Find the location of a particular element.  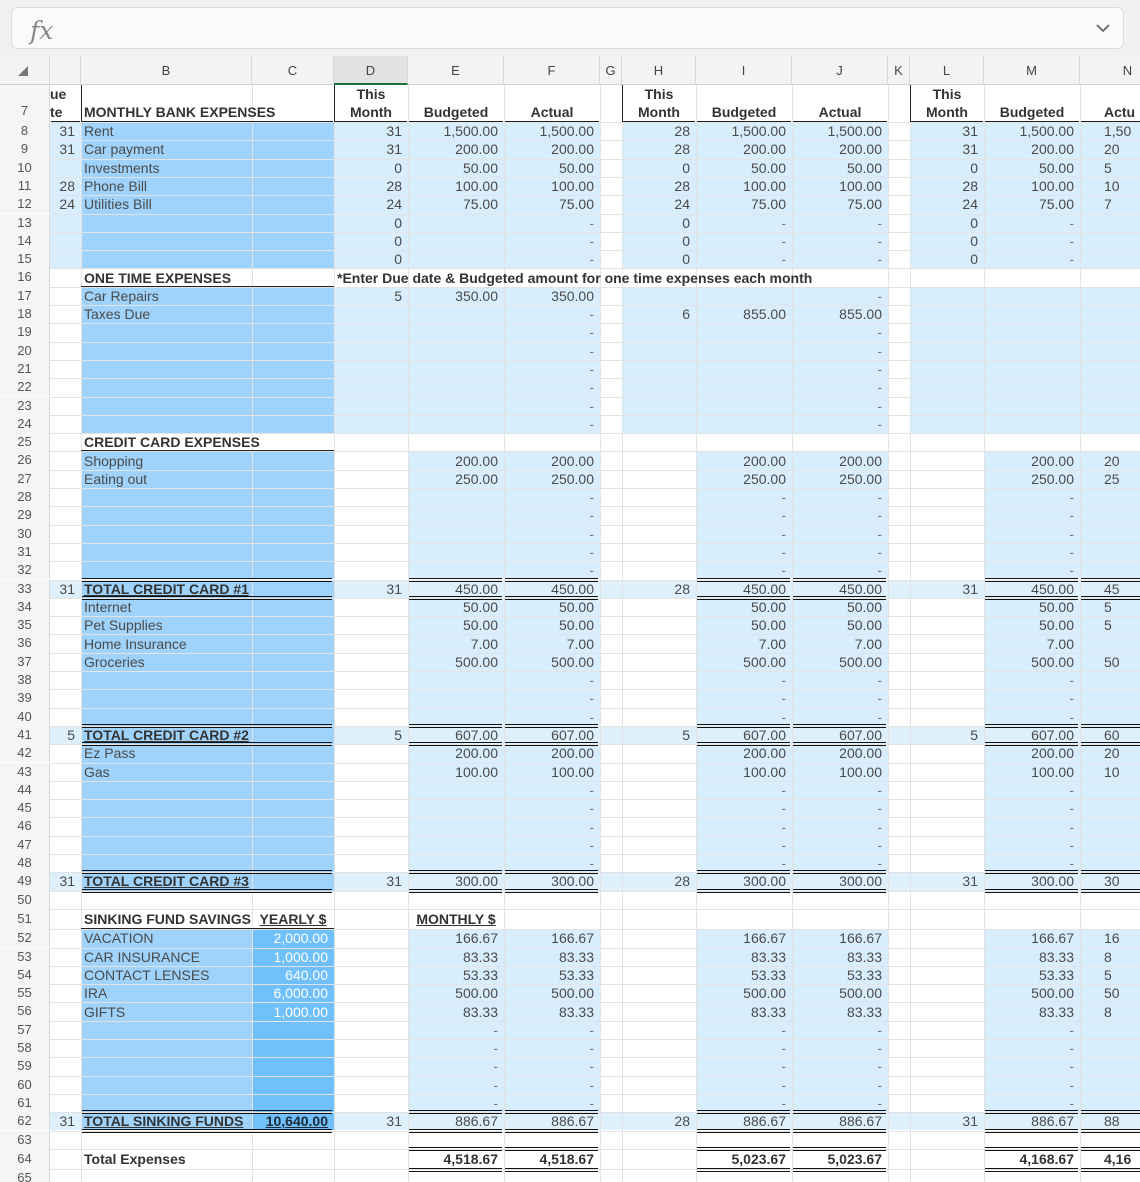

column-header-d: D is located at coordinates (371, 70).